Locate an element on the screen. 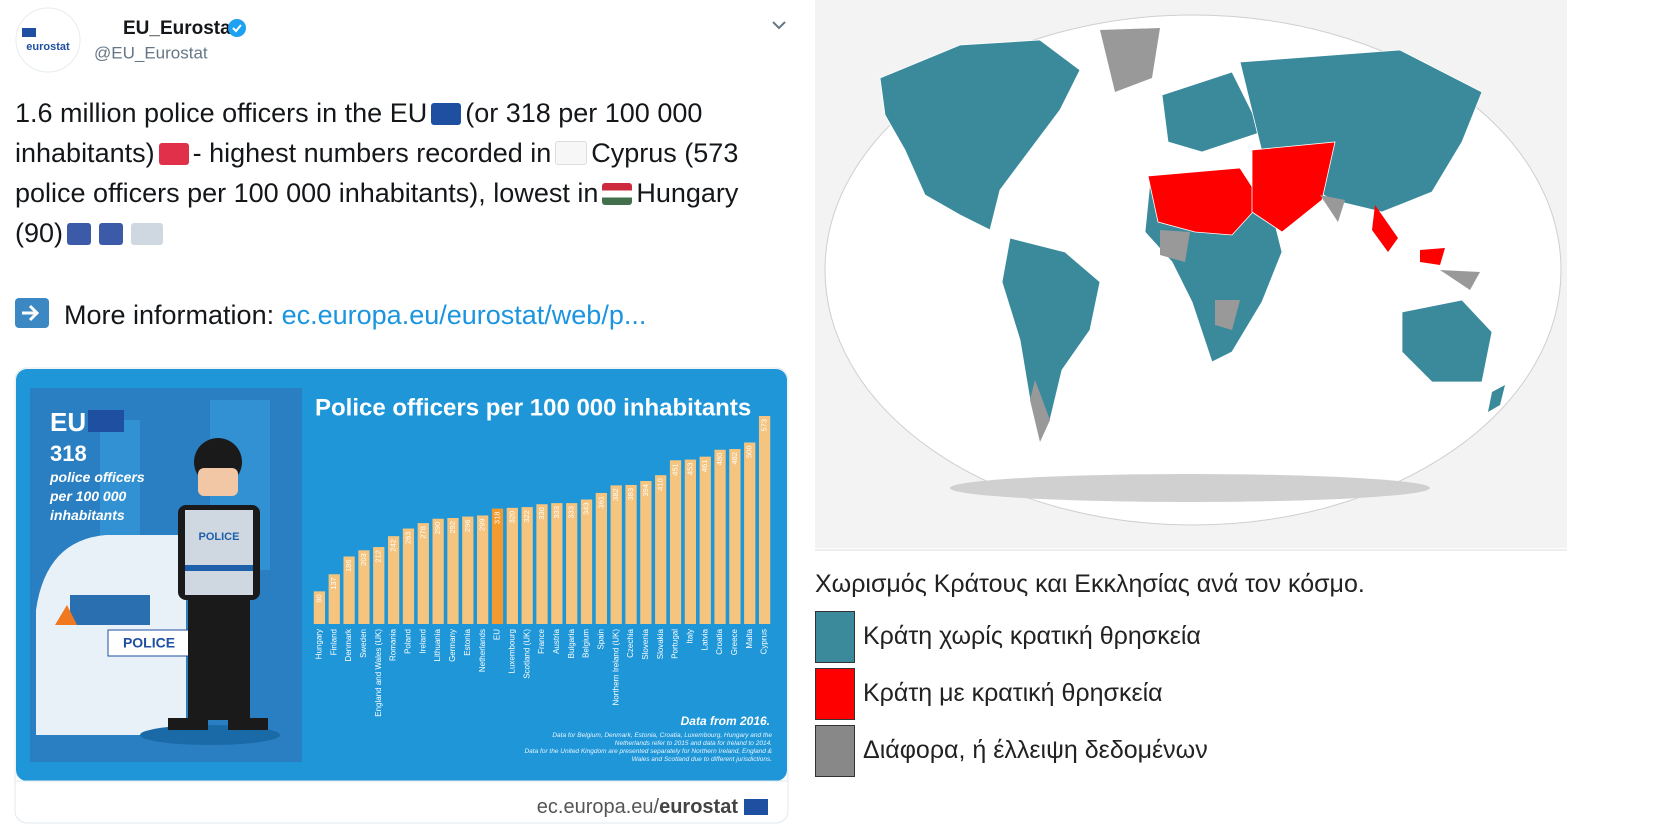  value-label: 186 is located at coordinates (348, 565).